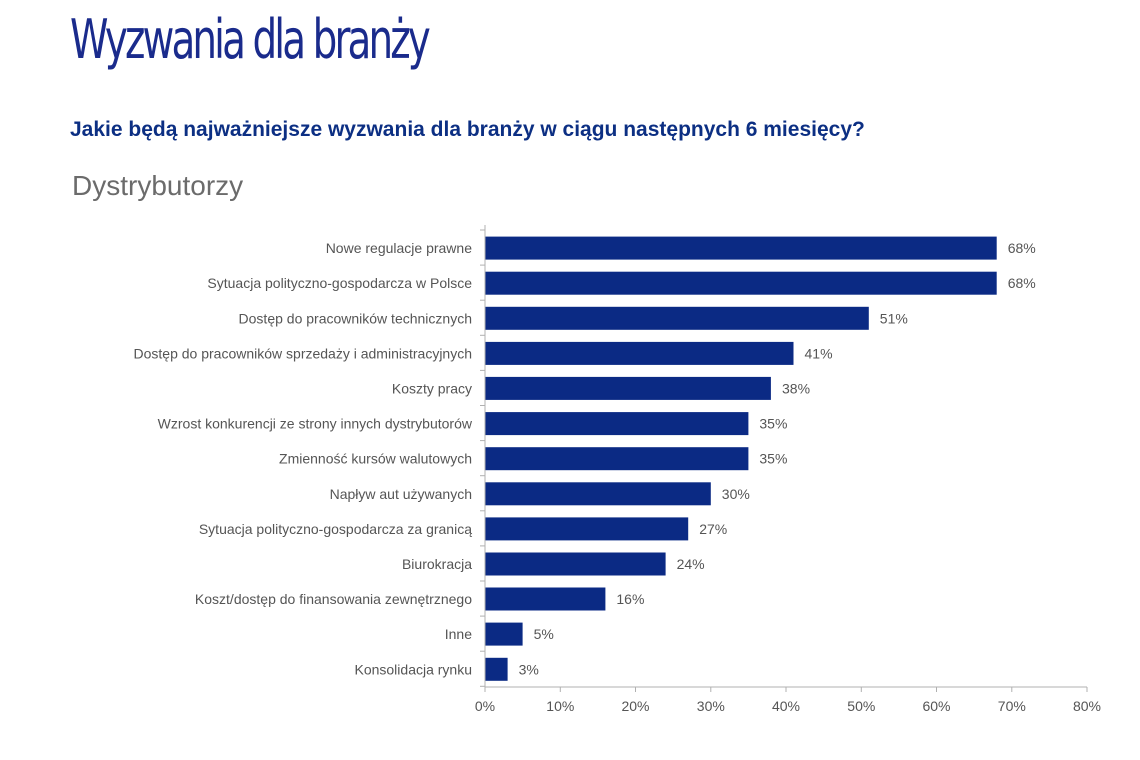 This screenshot has width=1140, height=760. What do you see at coordinates (861, 706) in the screenshot?
I see `x-tick-label: 50%` at bounding box center [861, 706].